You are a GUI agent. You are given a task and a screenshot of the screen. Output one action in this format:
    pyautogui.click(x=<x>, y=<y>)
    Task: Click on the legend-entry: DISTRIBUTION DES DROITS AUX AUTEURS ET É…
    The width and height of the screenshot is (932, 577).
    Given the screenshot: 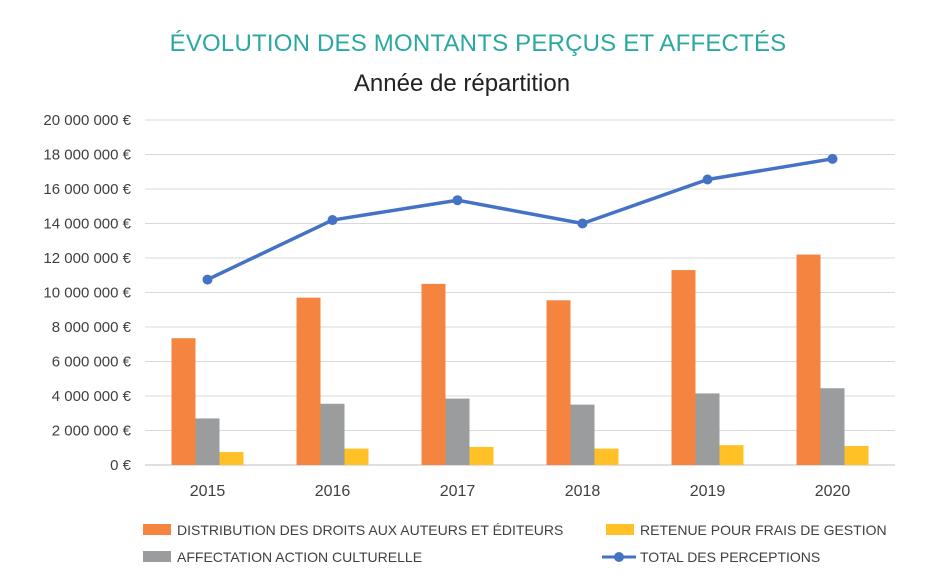 What is the action you would take?
    pyautogui.click(x=353, y=530)
    